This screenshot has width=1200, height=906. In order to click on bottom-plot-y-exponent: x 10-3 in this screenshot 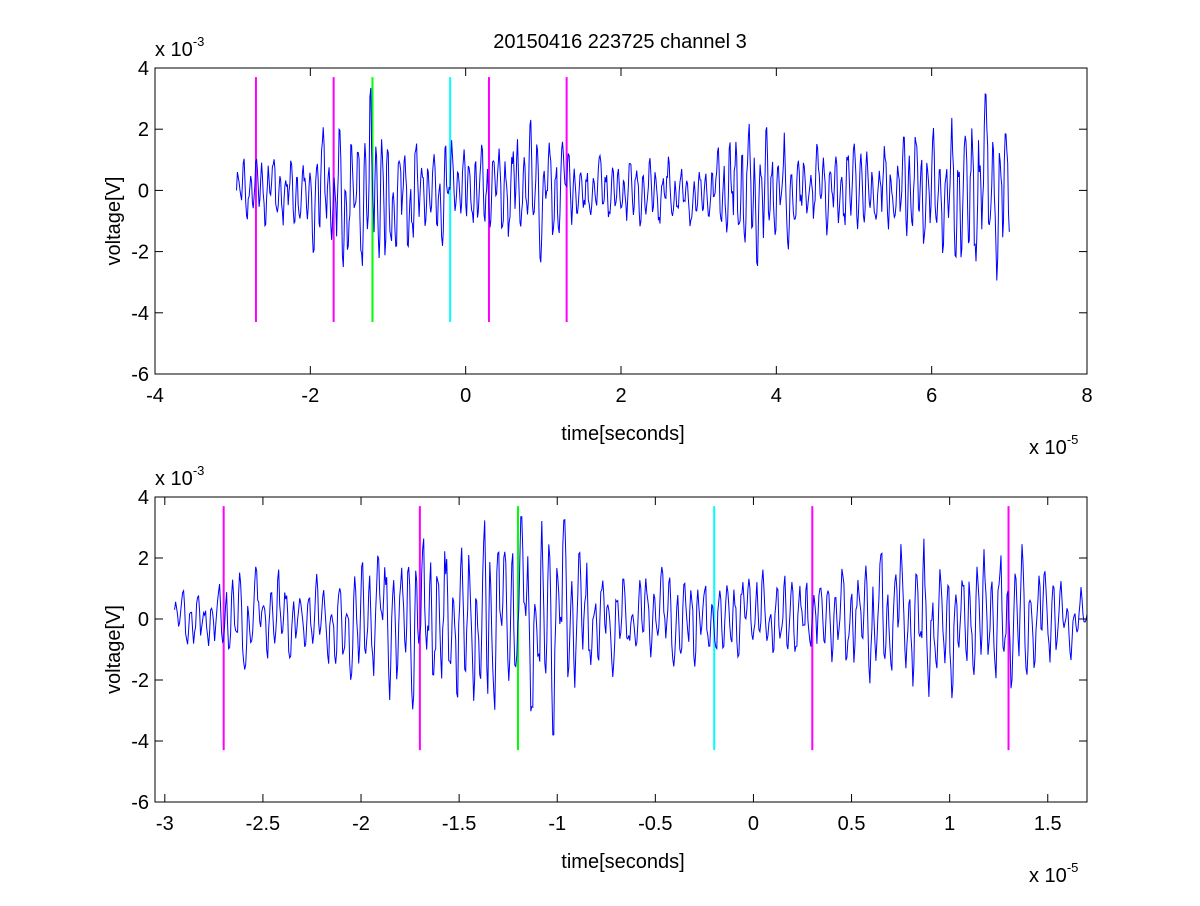, I will do `click(179, 476)`.